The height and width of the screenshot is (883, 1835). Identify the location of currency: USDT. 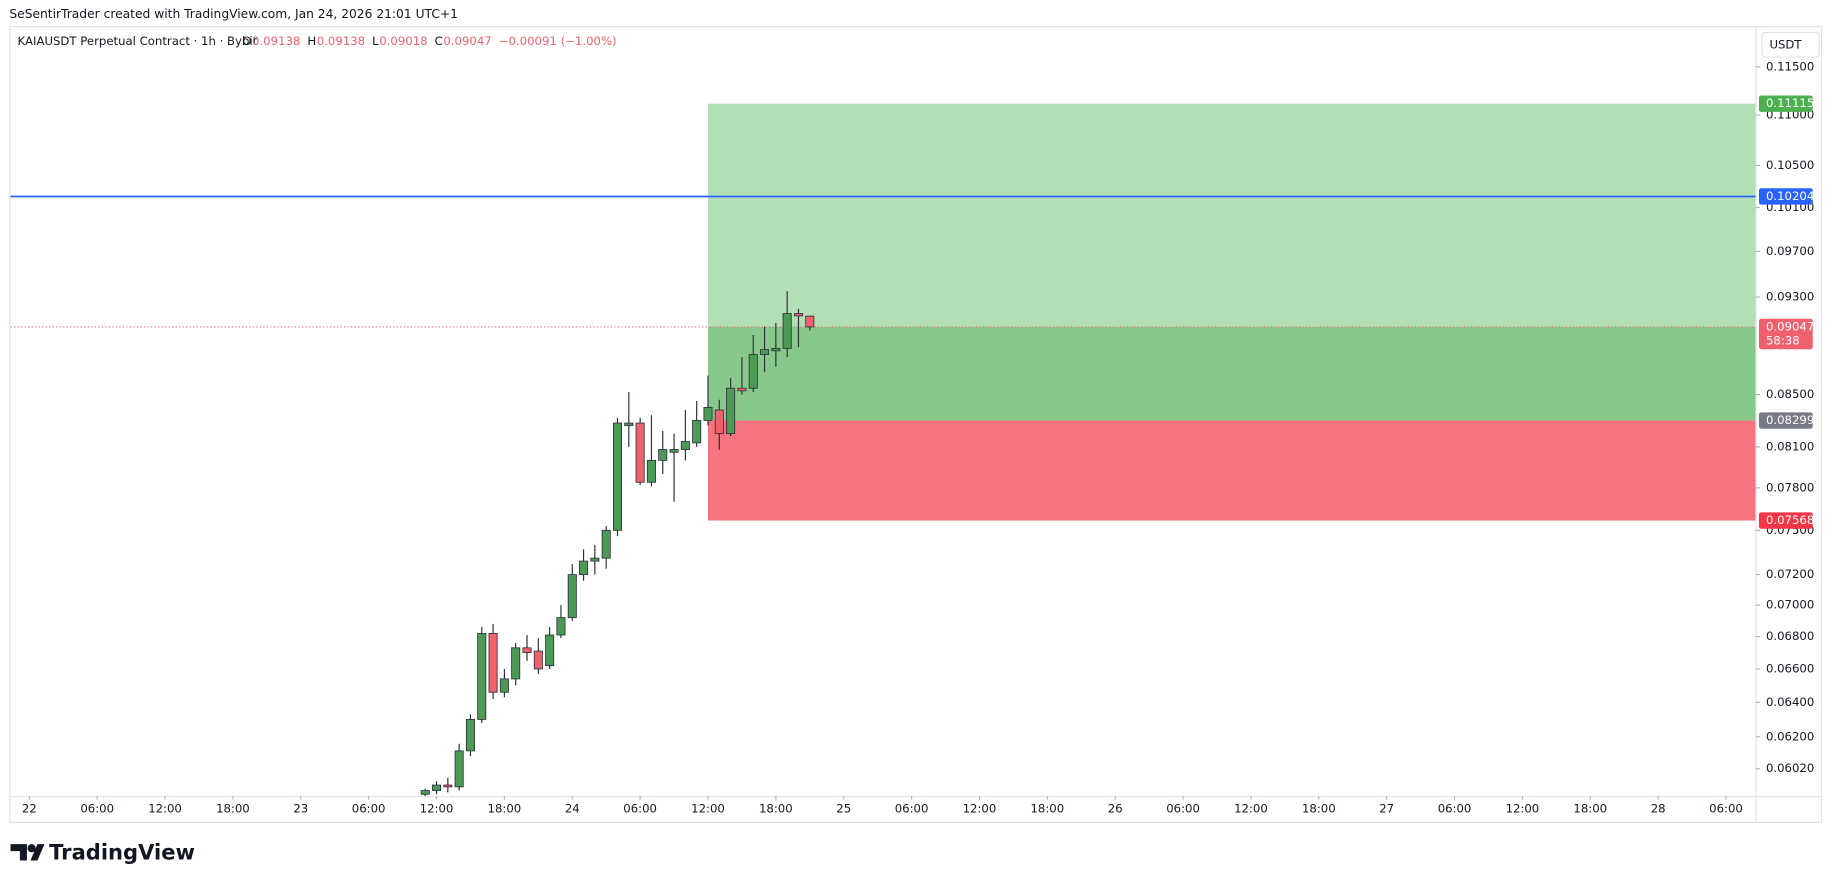
(1785, 44).